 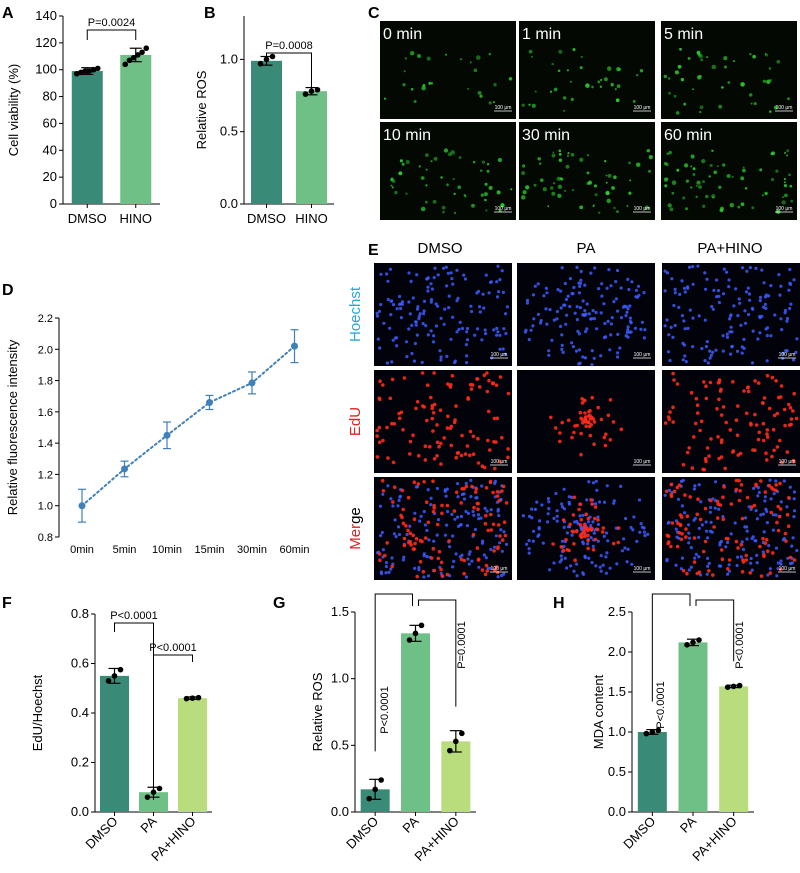 I want to click on y-tick-label: 100, so click(x=46, y=69).